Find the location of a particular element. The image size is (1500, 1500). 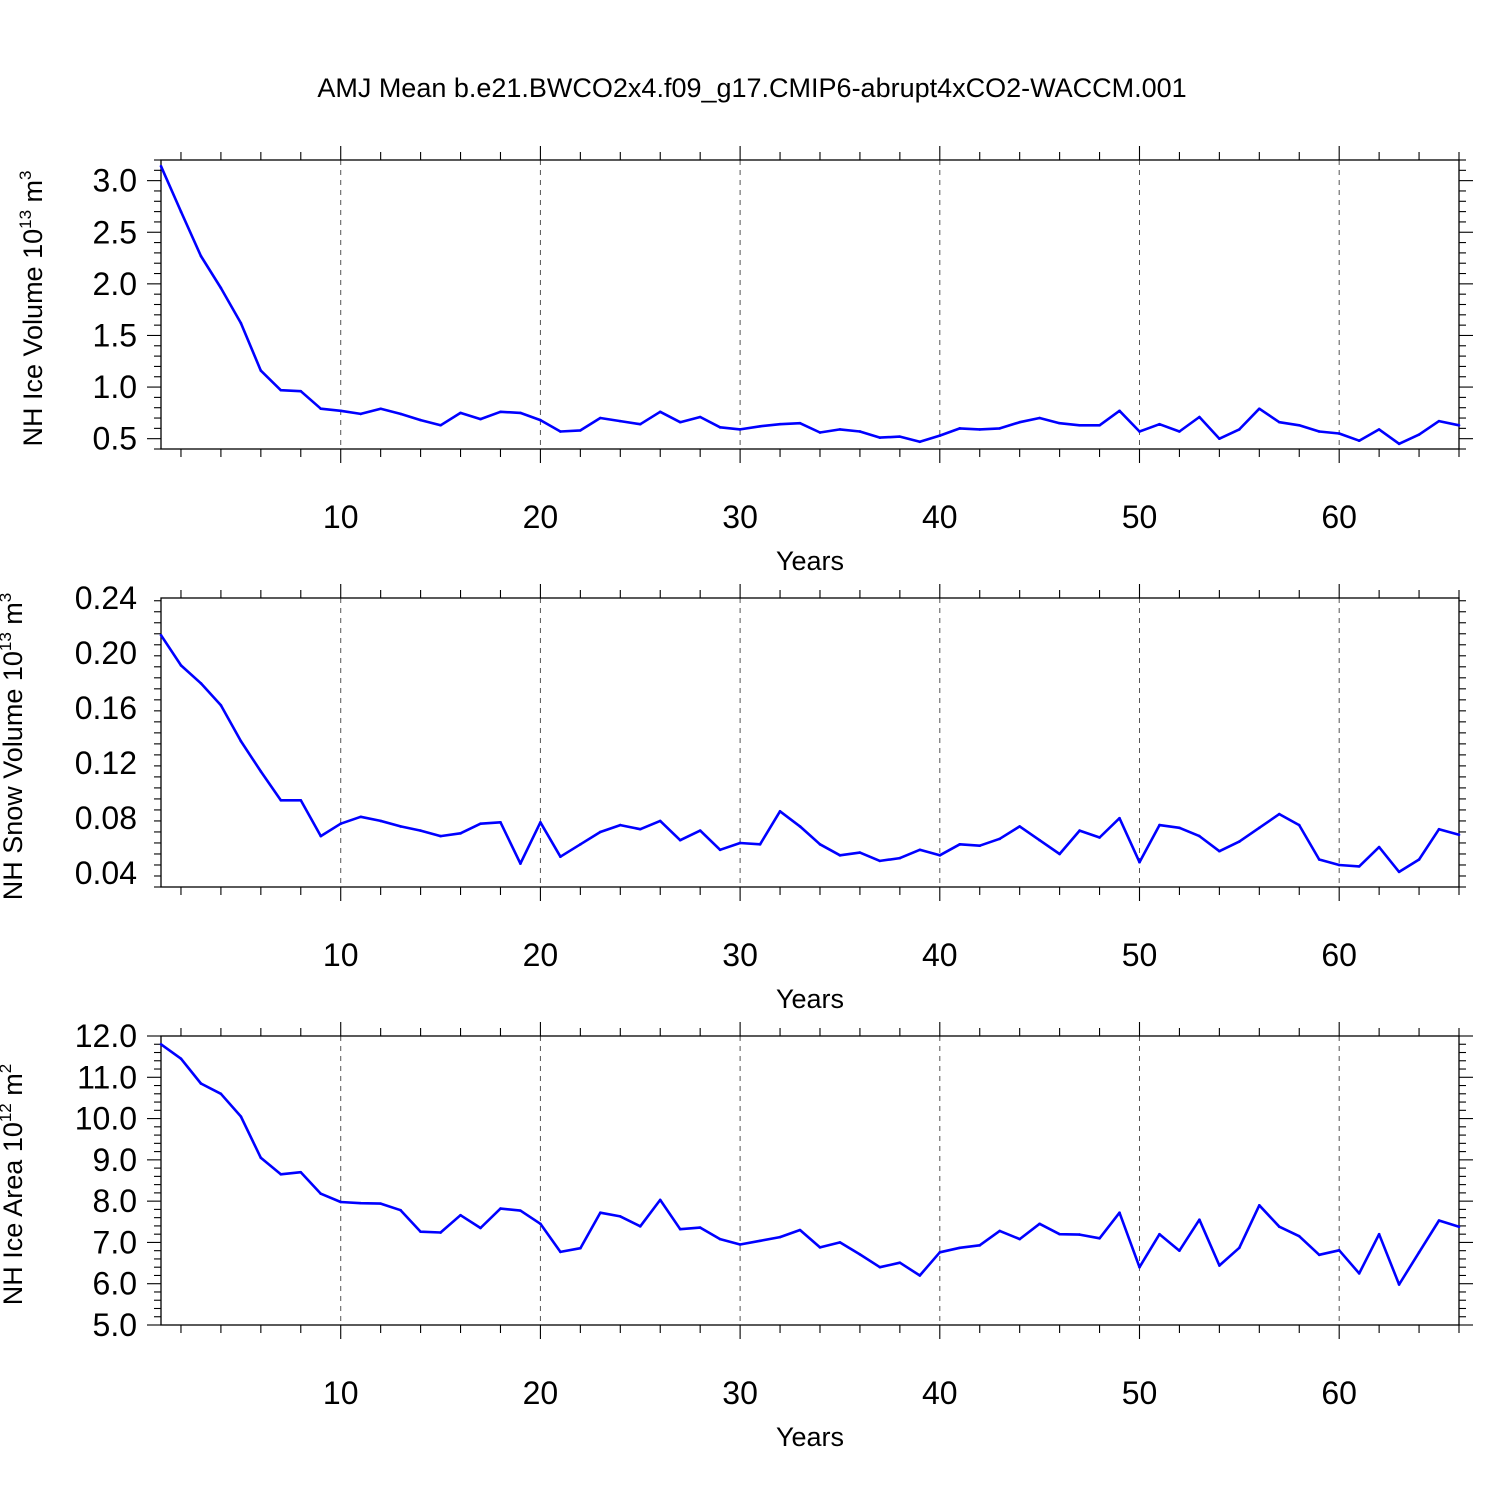

x-tick-label: 30 is located at coordinates (740, 1393).